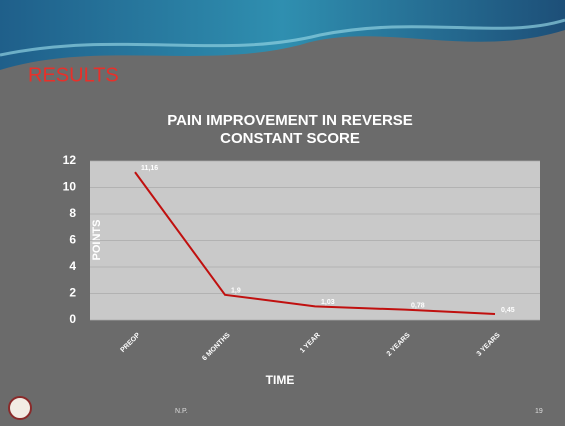 Image resolution: width=565 pixels, height=426 pixels. I want to click on data-label: 1,9, so click(236, 291).